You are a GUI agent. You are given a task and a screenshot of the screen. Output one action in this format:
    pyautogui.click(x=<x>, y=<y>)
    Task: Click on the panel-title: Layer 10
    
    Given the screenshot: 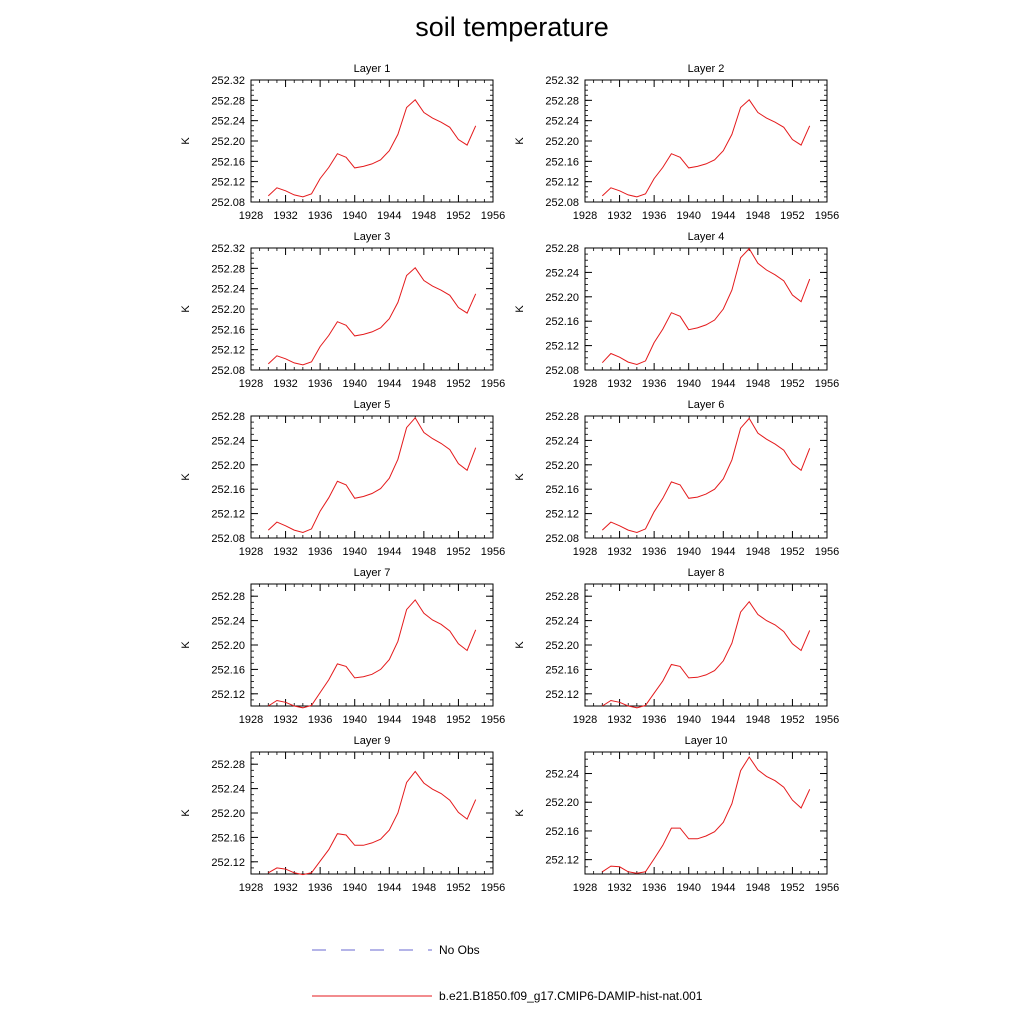 What is the action you would take?
    pyautogui.click(x=706, y=741)
    